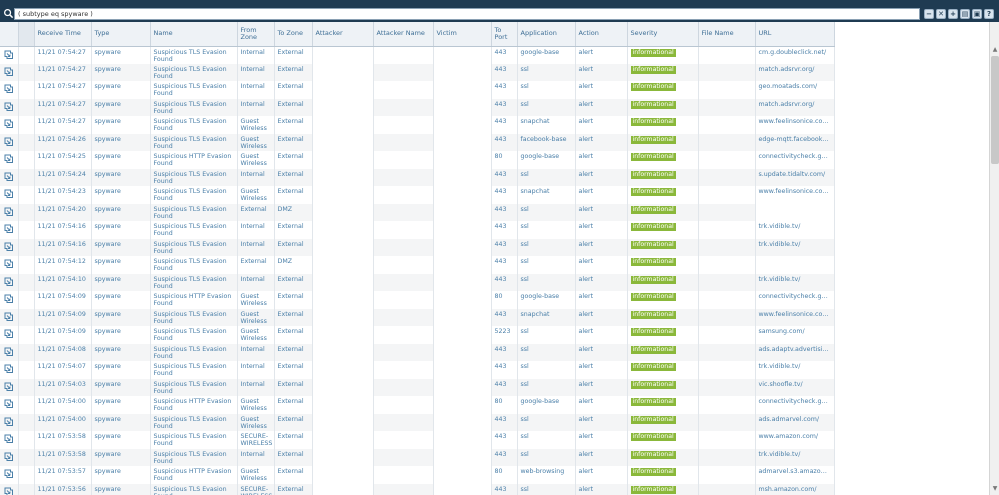 This screenshot has width=999, height=495. I want to click on column-header-url: URL, so click(795, 34).